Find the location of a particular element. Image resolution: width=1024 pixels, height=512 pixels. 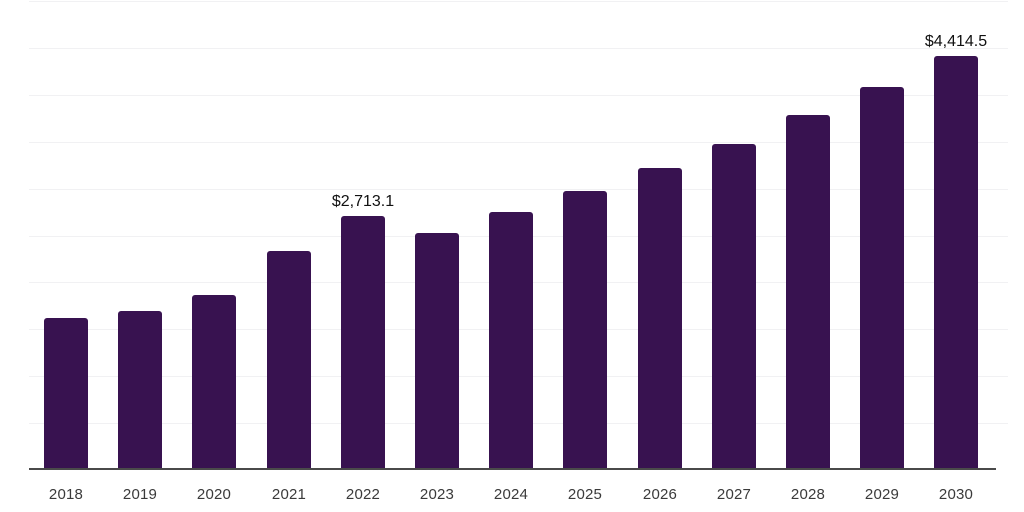

bar-2027 is located at coordinates (734, 306).